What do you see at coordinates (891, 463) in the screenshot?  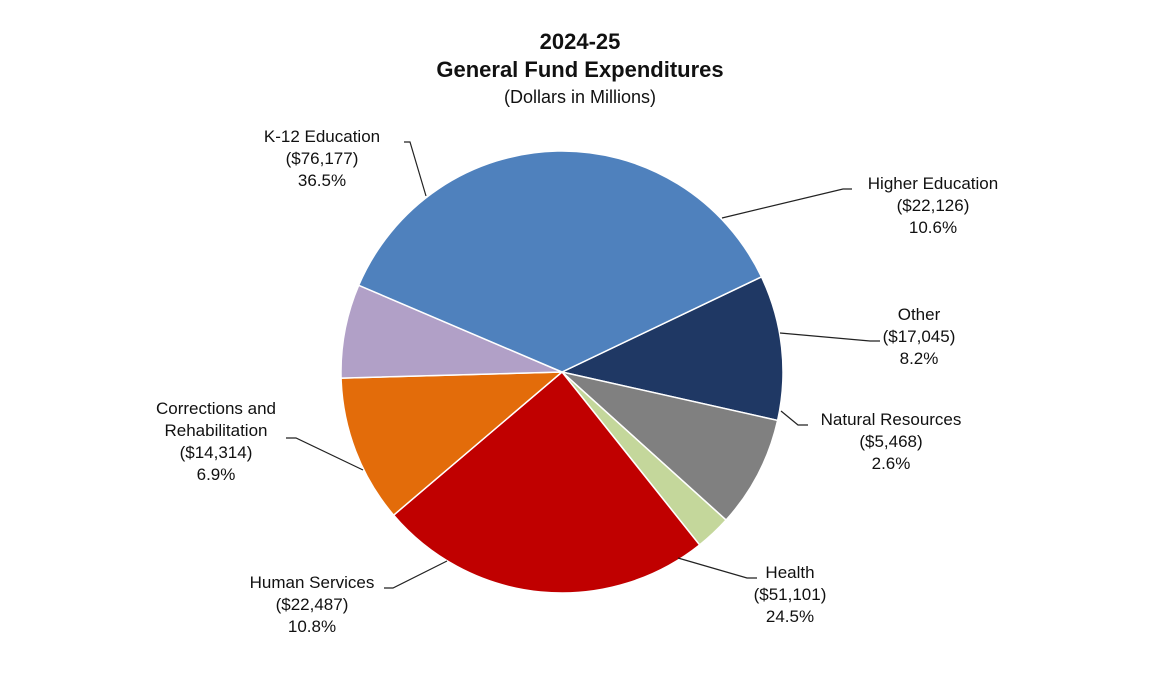 I see `slice-label-percent-natural-resources: 2.6%` at bounding box center [891, 463].